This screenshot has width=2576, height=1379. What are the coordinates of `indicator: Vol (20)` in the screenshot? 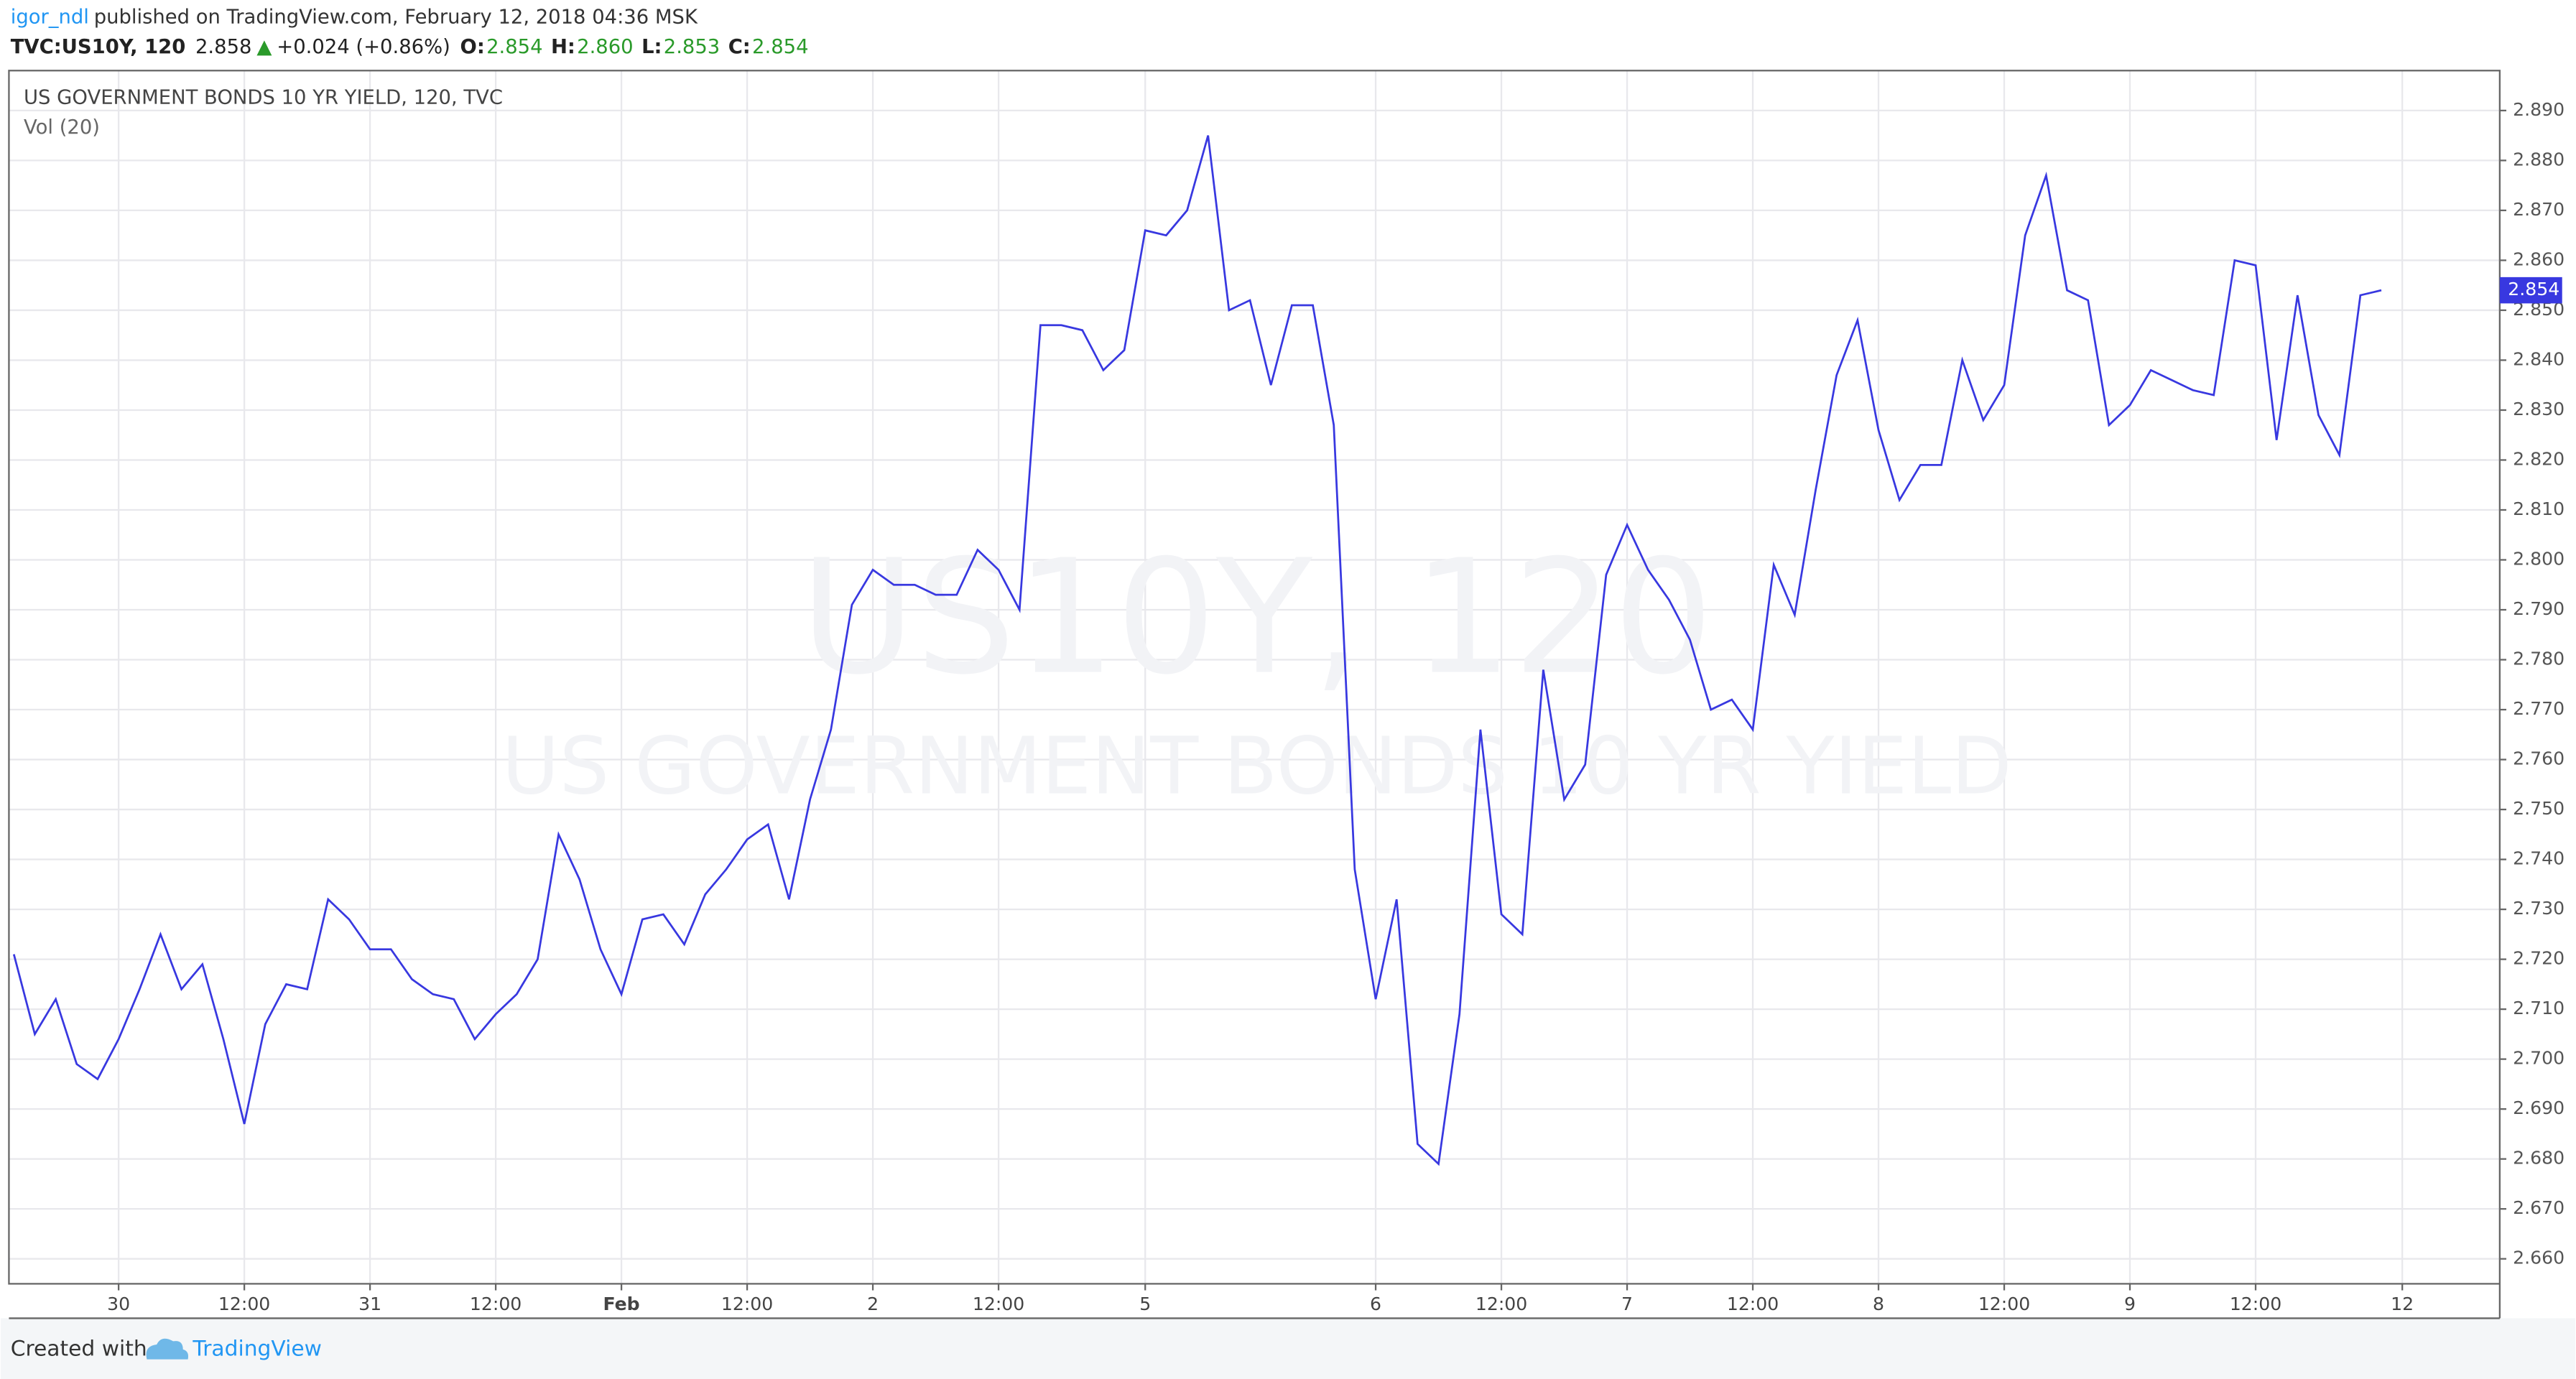 It's located at (62, 127).